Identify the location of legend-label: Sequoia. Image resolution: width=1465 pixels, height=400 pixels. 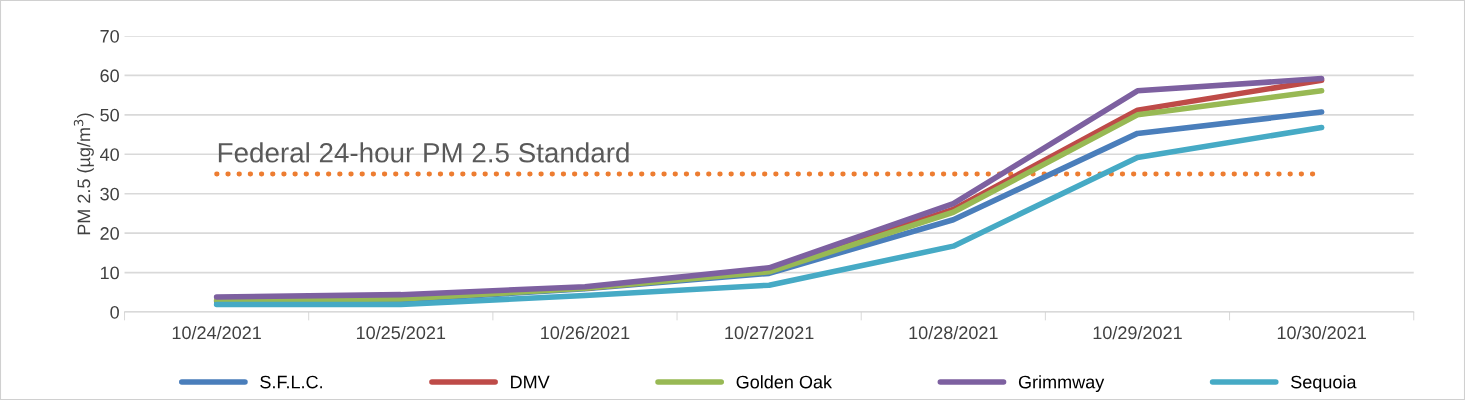
(1324, 383).